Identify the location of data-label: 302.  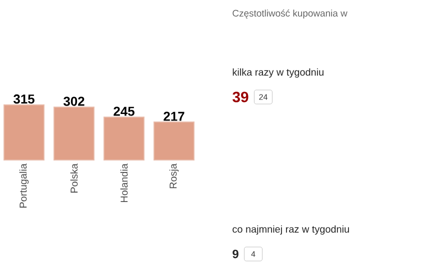
(74, 101).